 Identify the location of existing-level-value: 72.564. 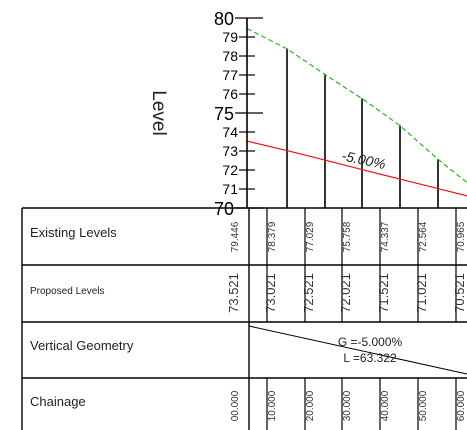
(423, 236).